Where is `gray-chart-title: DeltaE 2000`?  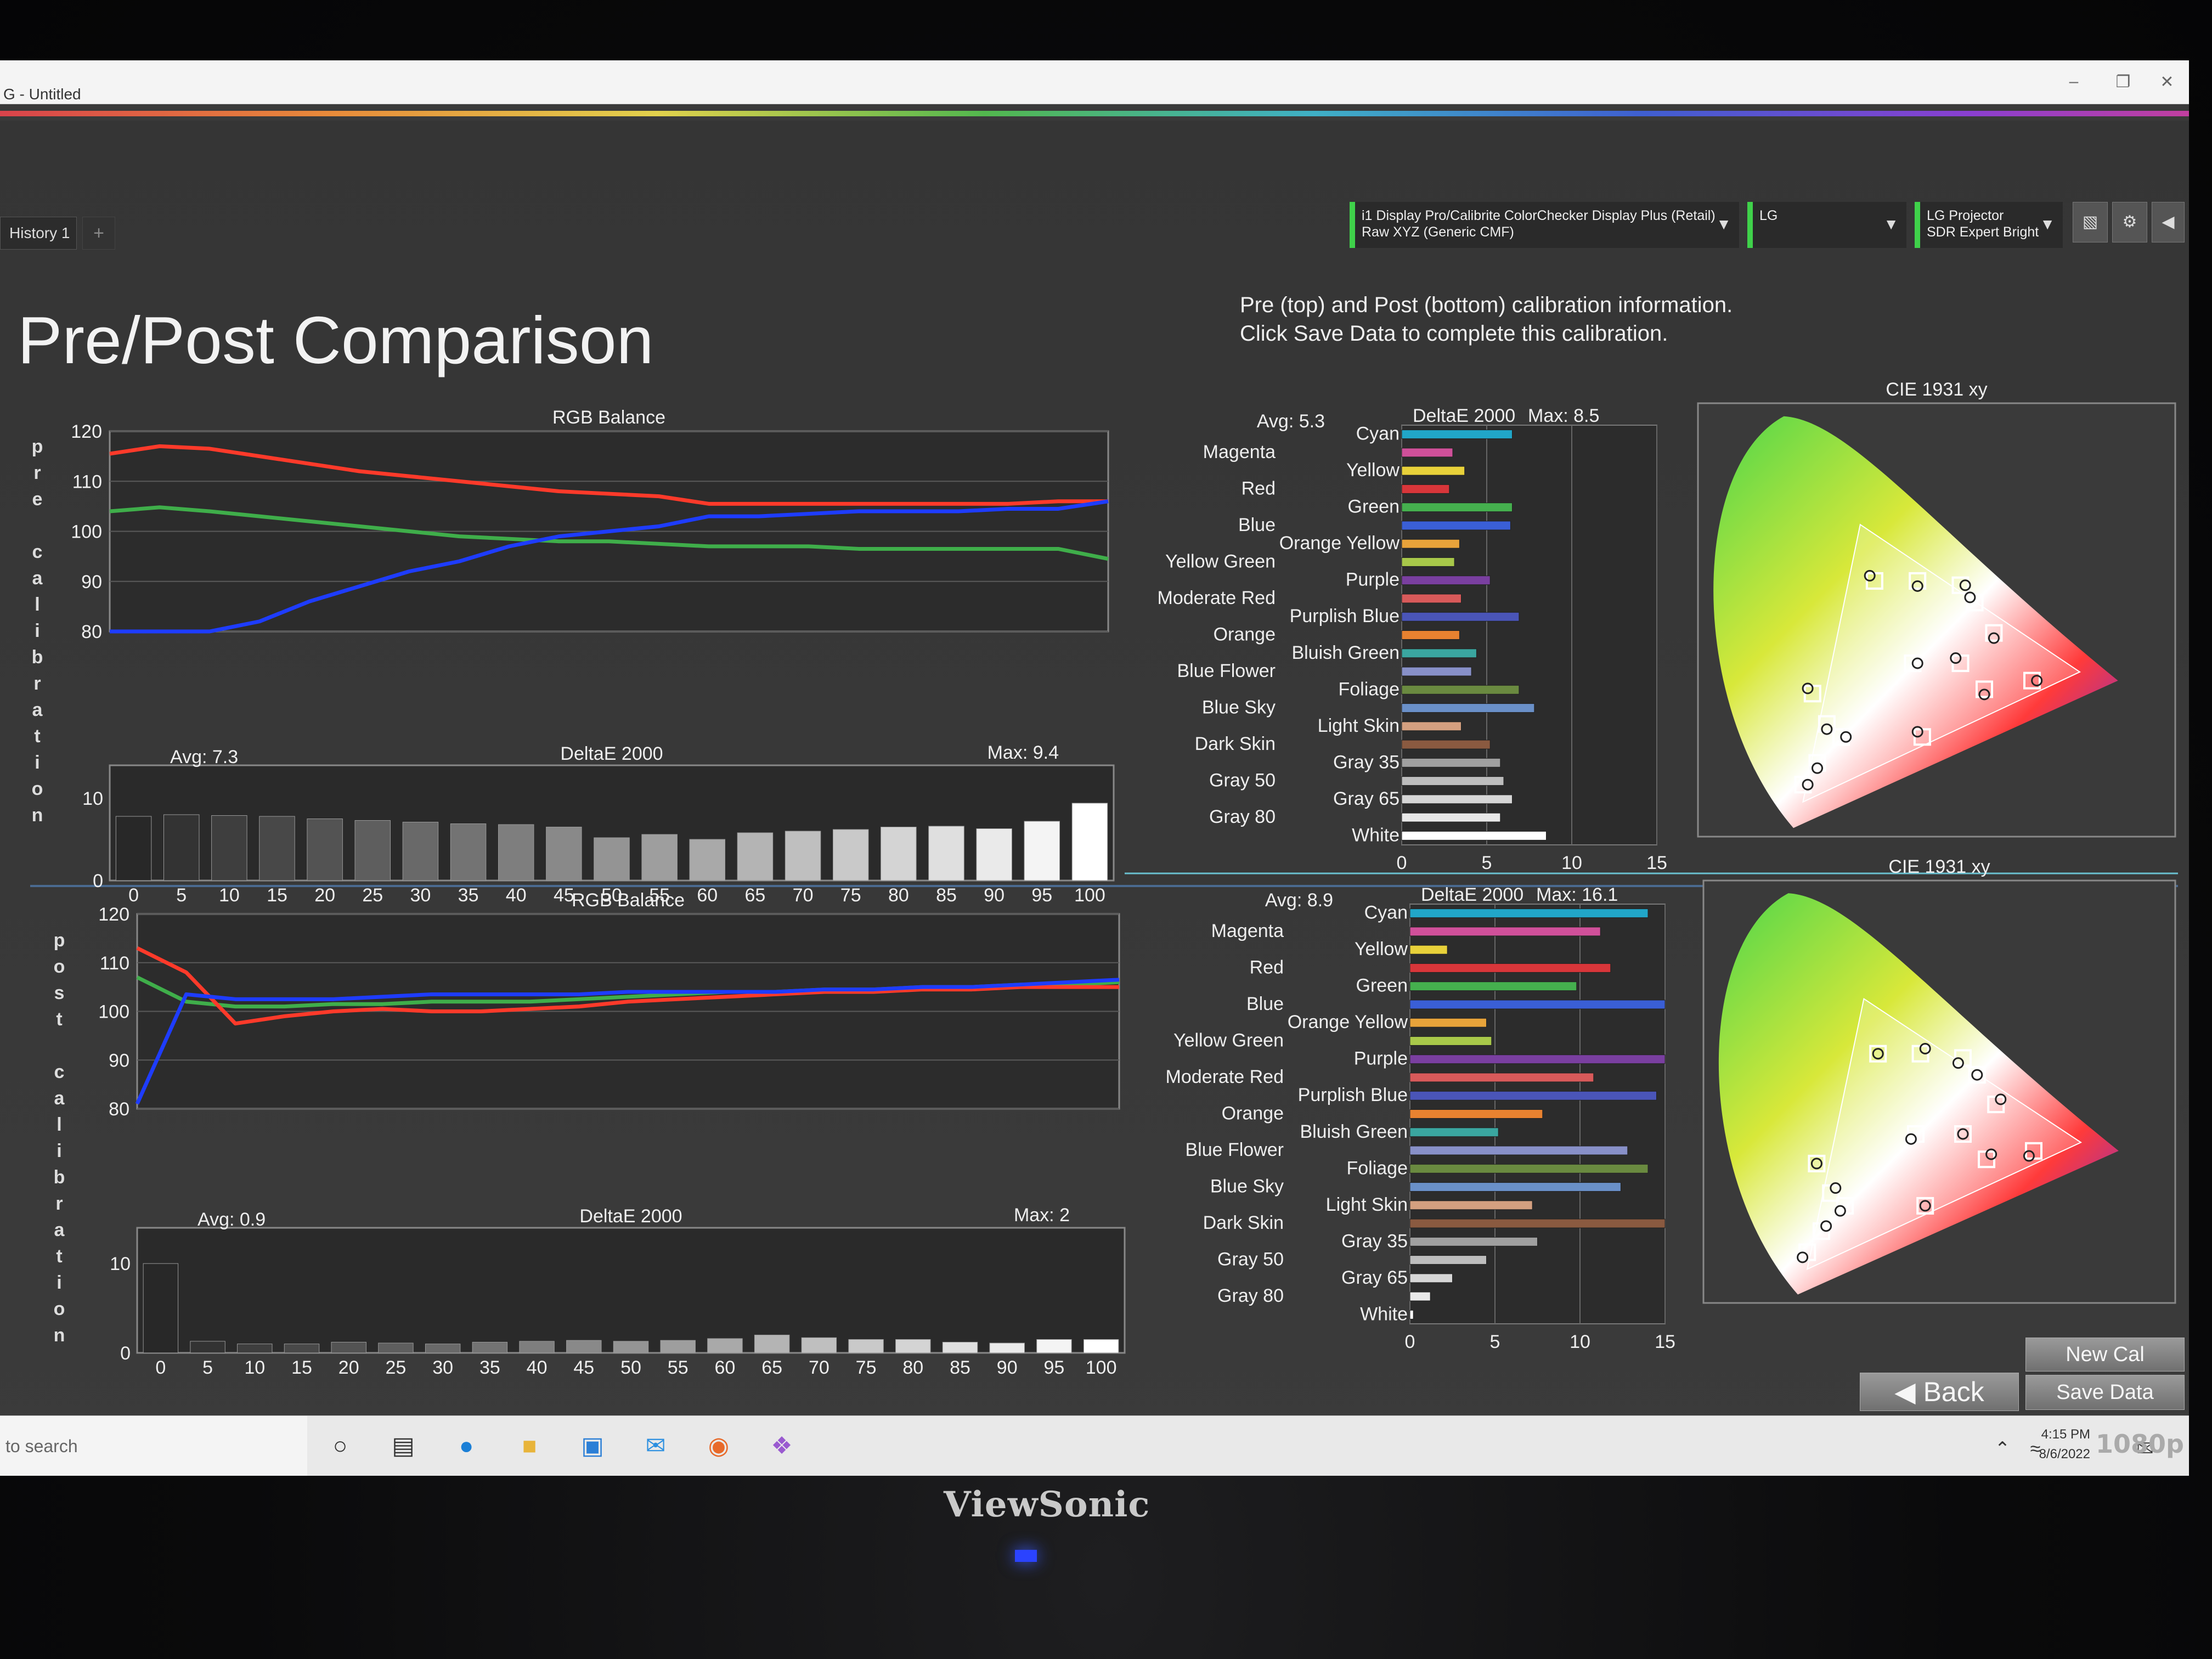 gray-chart-title: DeltaE 2000 is located at coordinates (611, 754).